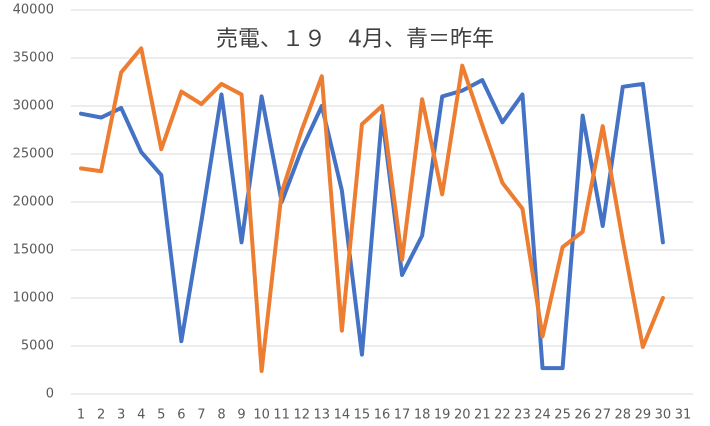 Image resolution: width=710 pixels, height=426 pixels. Describe the element at coordinates (683, 415) in the screenshot. I see `x-tick-label: 31` at that location.